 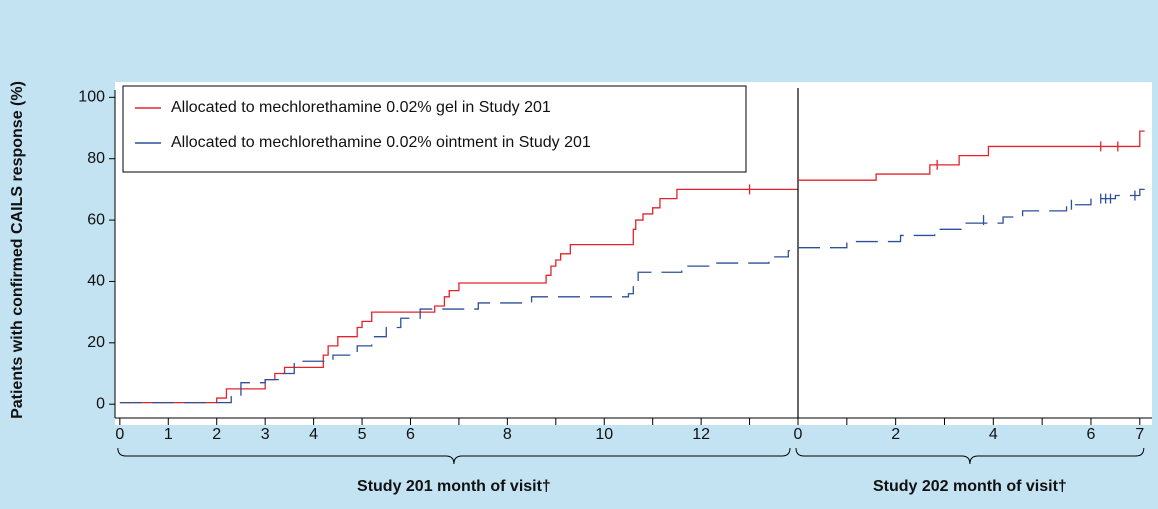 What do you see at coordinates (96, 281) in the screenshot?
I see `y-tick-label: 40` at bounding box center [96, 281].